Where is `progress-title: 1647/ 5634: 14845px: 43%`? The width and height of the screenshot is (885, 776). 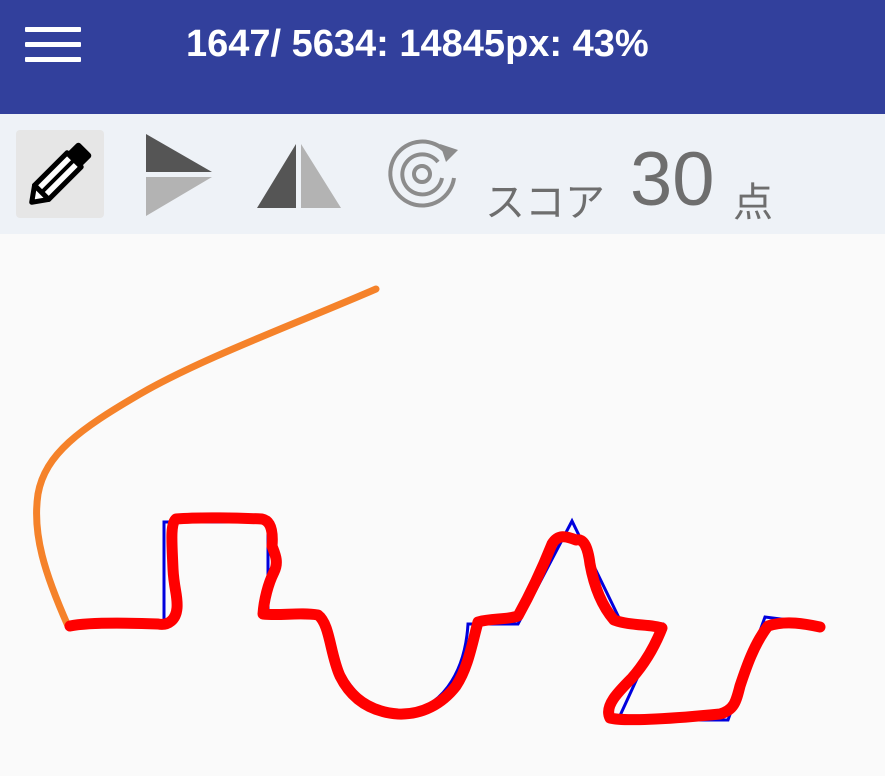 progress-title: 1647/ 5634: 14845px: 43% is located at coordinates (417, 44).